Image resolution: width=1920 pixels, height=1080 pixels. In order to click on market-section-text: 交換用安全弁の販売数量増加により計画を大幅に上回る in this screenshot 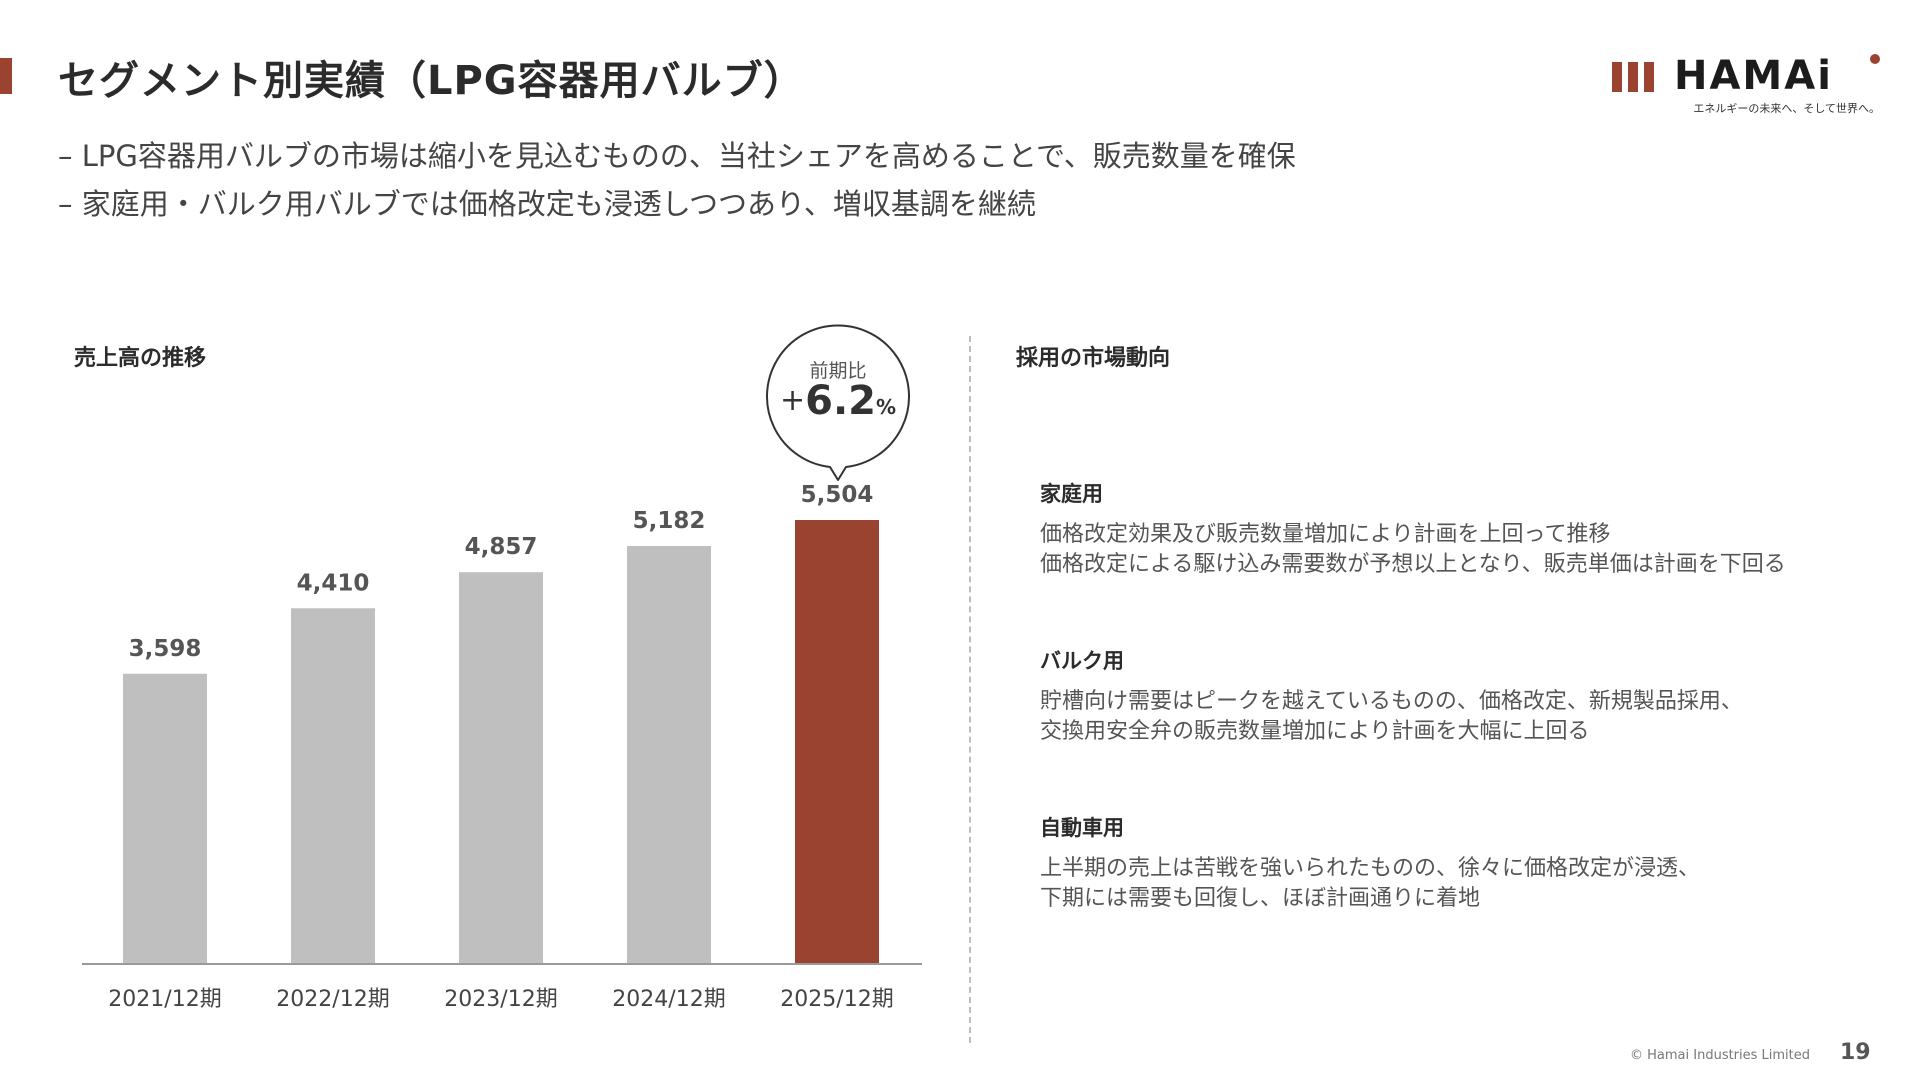, I will do `click(1315, 731)`.